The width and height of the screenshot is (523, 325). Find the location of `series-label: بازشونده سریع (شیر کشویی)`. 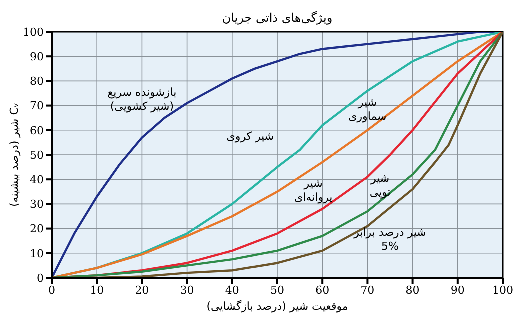

series-label: بازشونده سریع (شیر کشویی) is located at coordinates (142, 99).